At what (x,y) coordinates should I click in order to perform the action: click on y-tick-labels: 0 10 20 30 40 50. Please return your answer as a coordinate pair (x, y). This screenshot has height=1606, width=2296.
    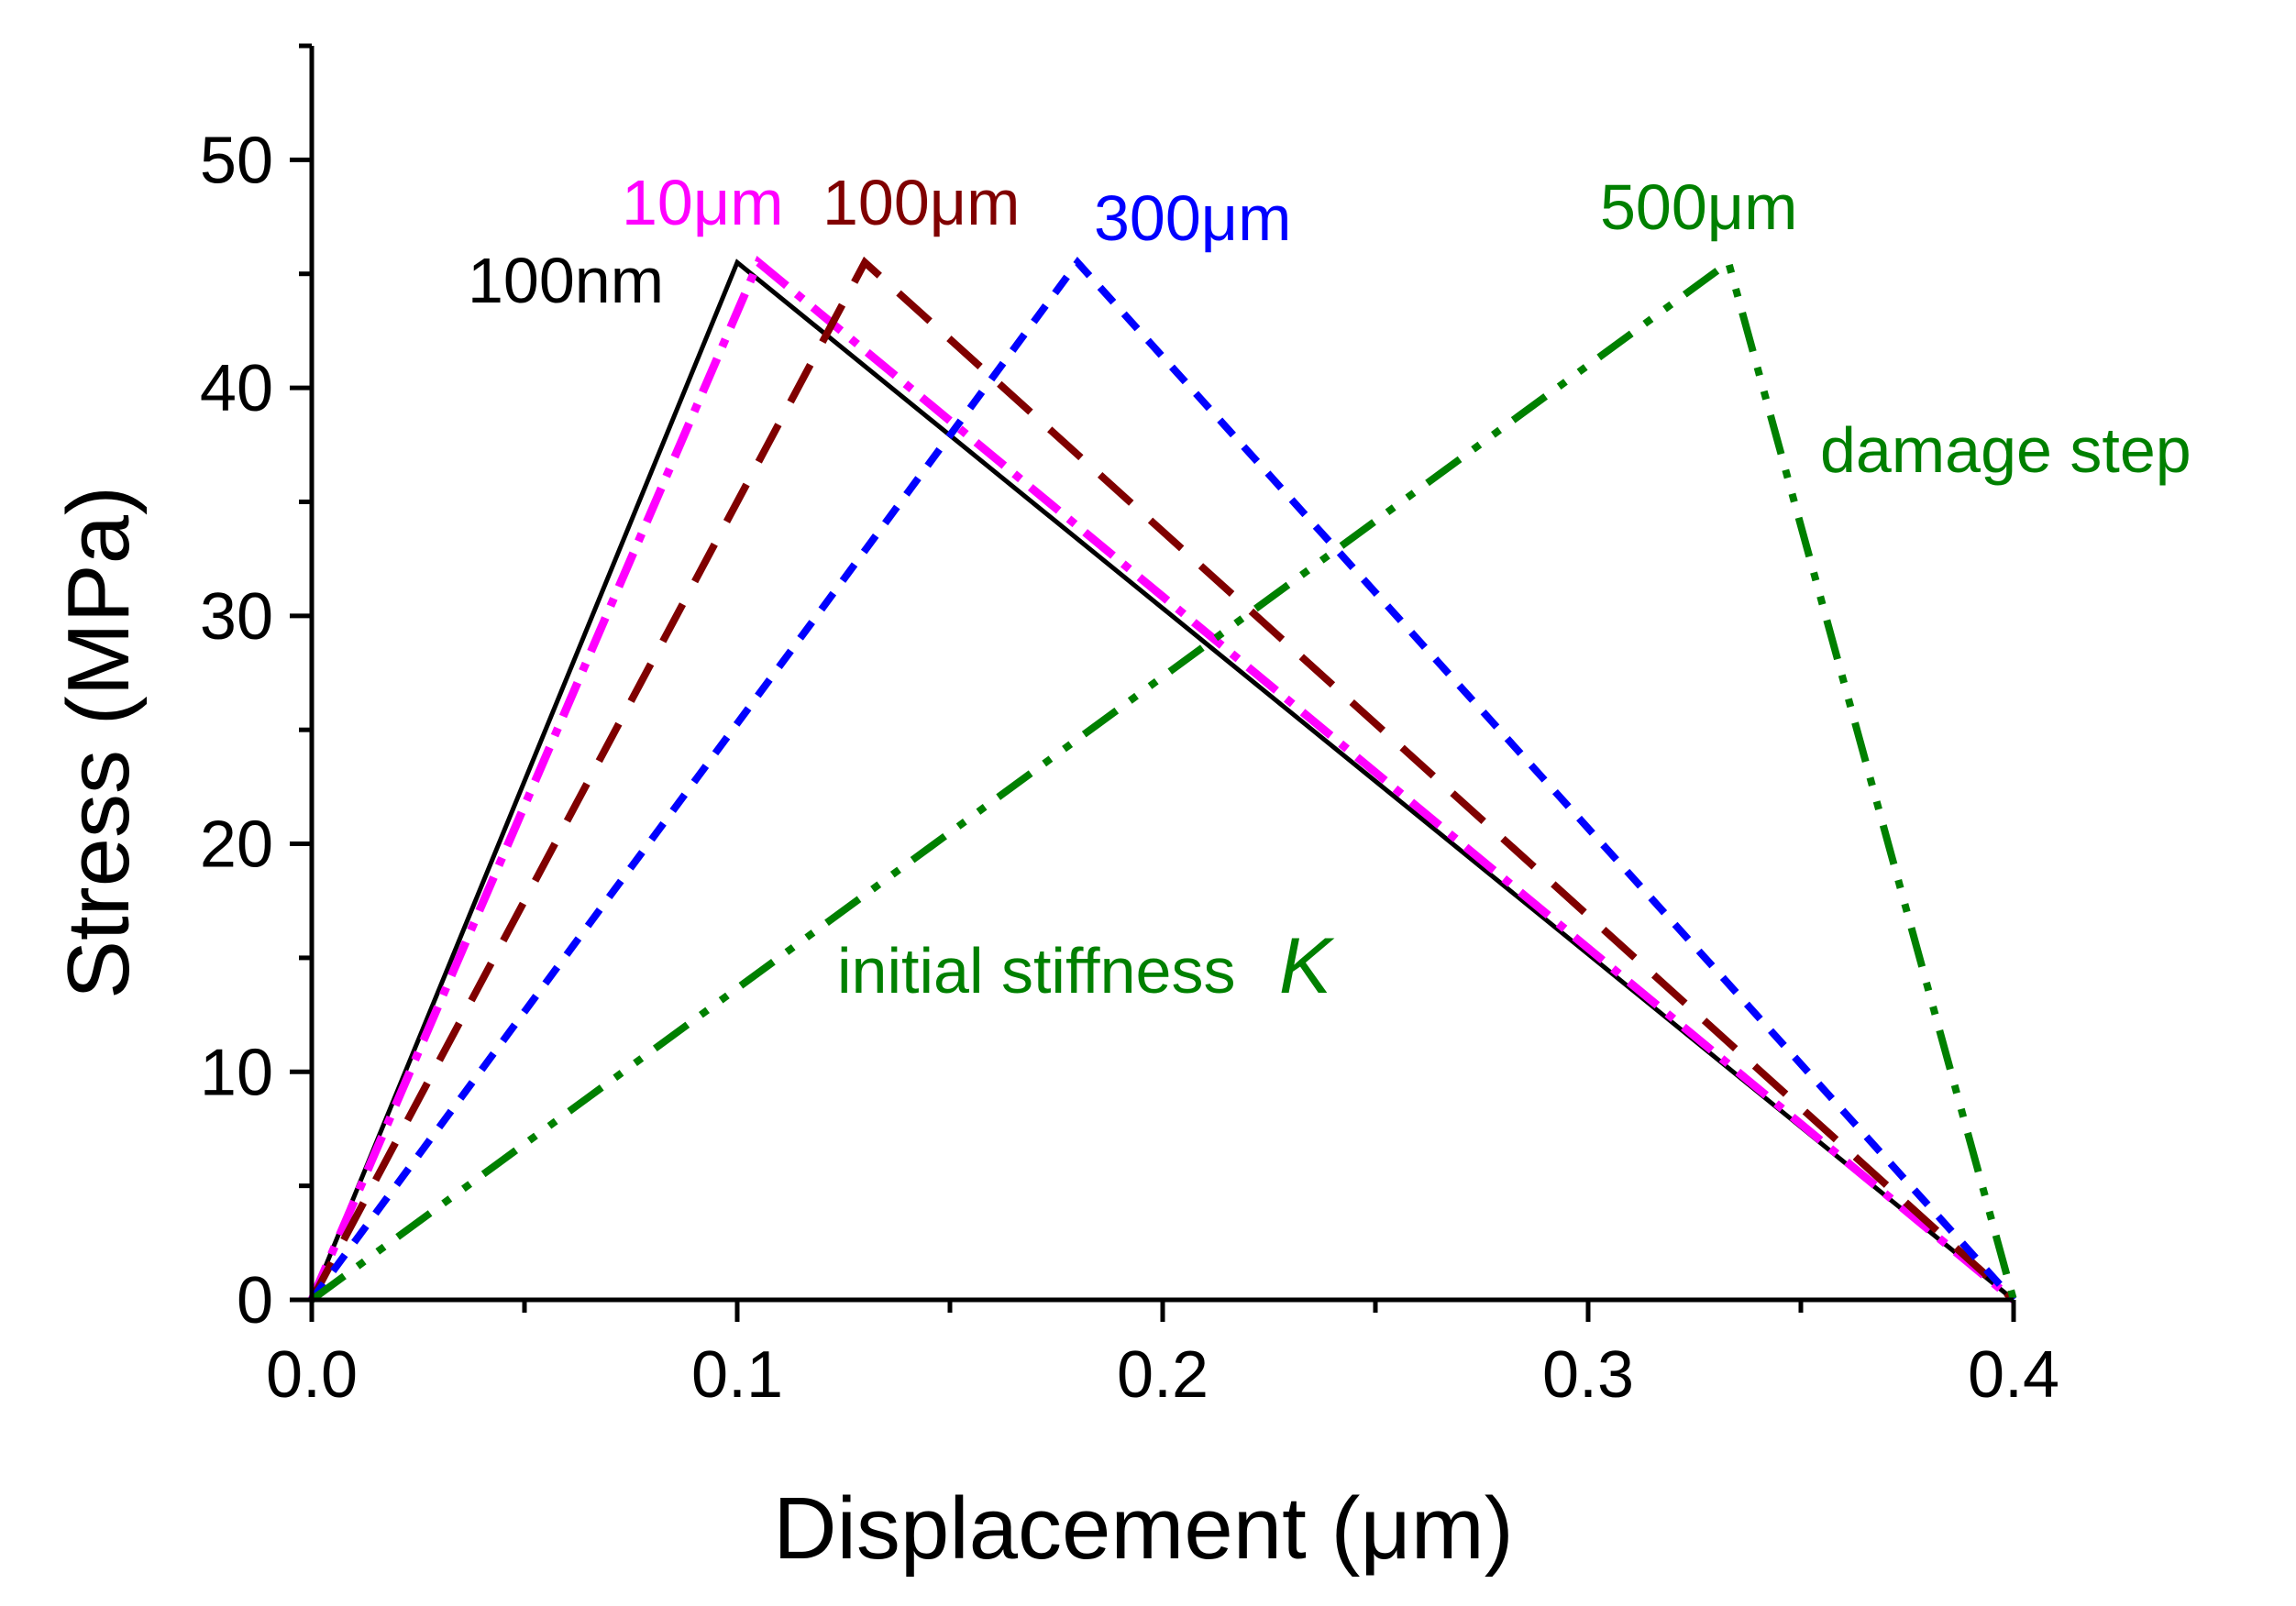
    Looking at the image, I should click on (236, 730).